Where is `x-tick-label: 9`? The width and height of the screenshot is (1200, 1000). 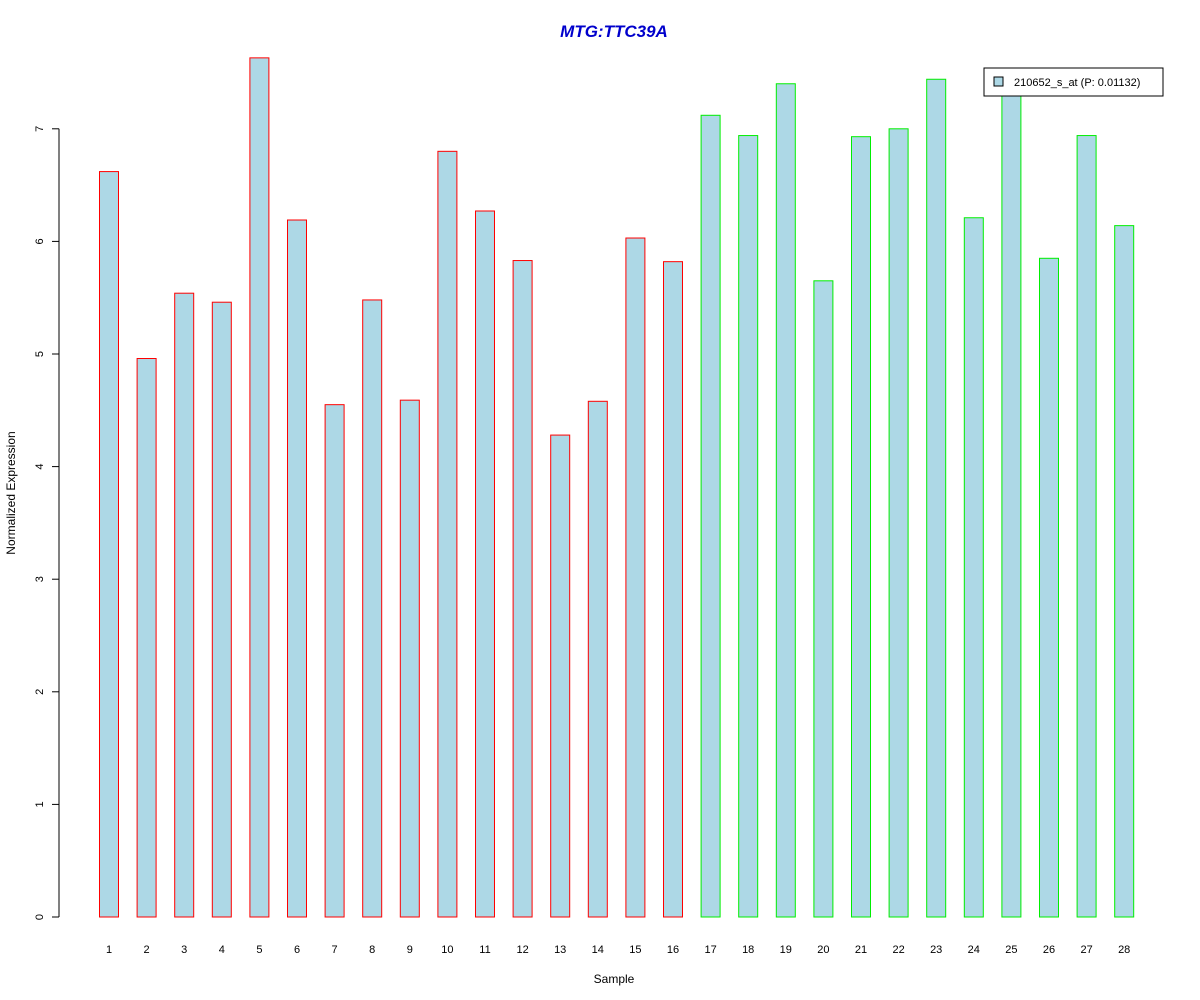 x-tick-label: 9 is located at coordinates (410, 950).